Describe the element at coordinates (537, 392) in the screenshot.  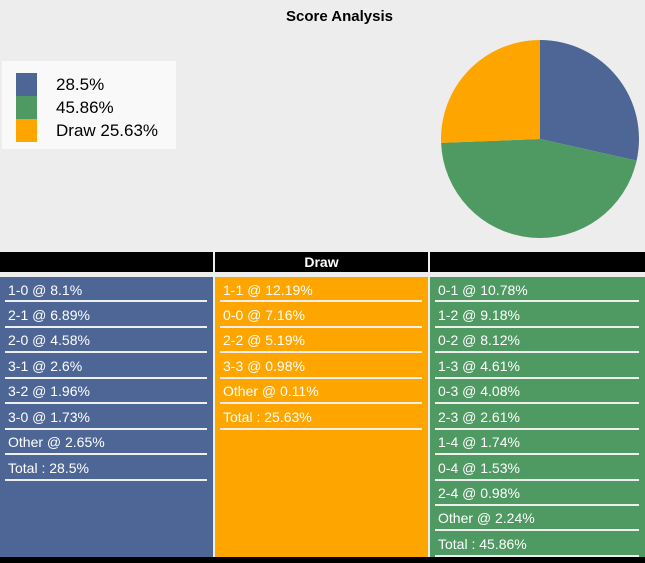
I see `score-row: 0-3 @ 4.08%` at that location.